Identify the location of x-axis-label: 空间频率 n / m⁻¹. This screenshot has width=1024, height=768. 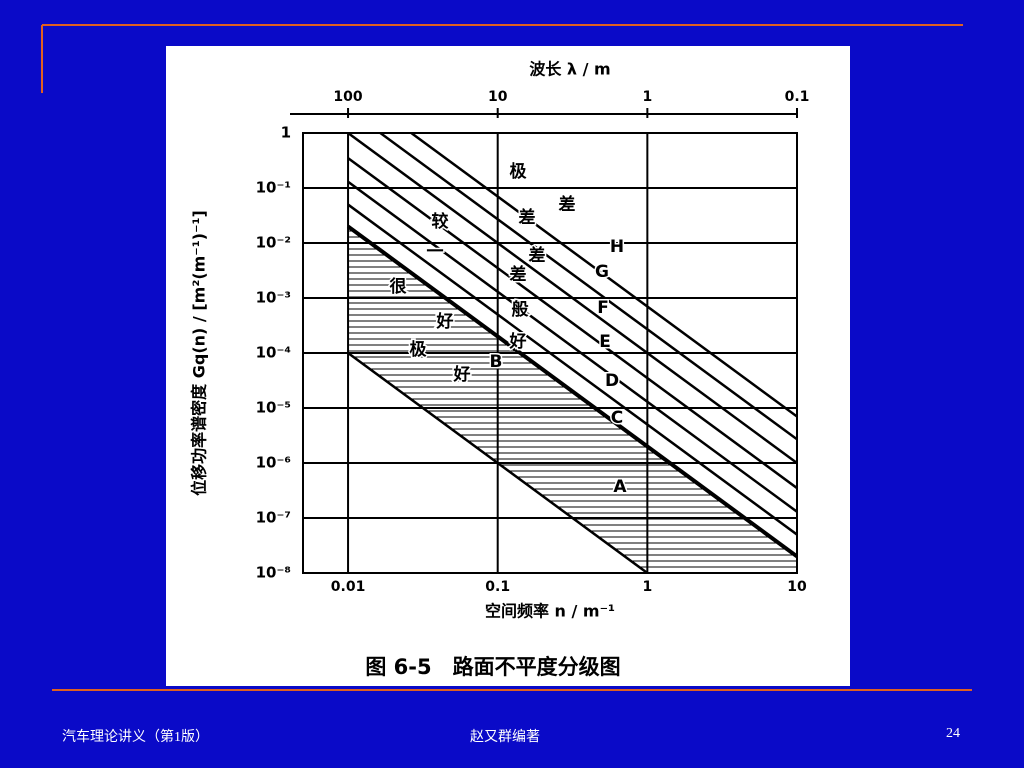
(550, 611).